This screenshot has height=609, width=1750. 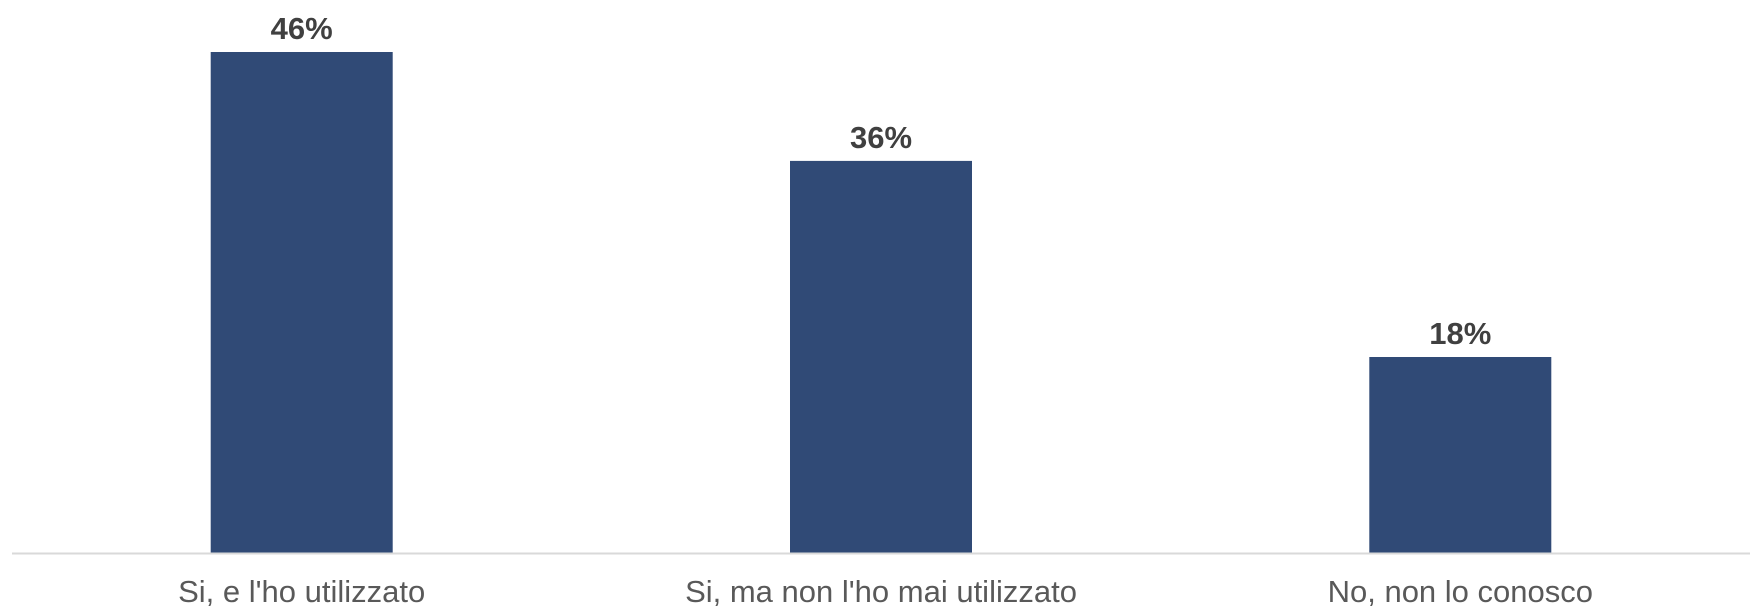 What do you see at coordinates (302, 28) in the screenshot?
I see `data-label-1: 46%` at bounding box center [302, 28].